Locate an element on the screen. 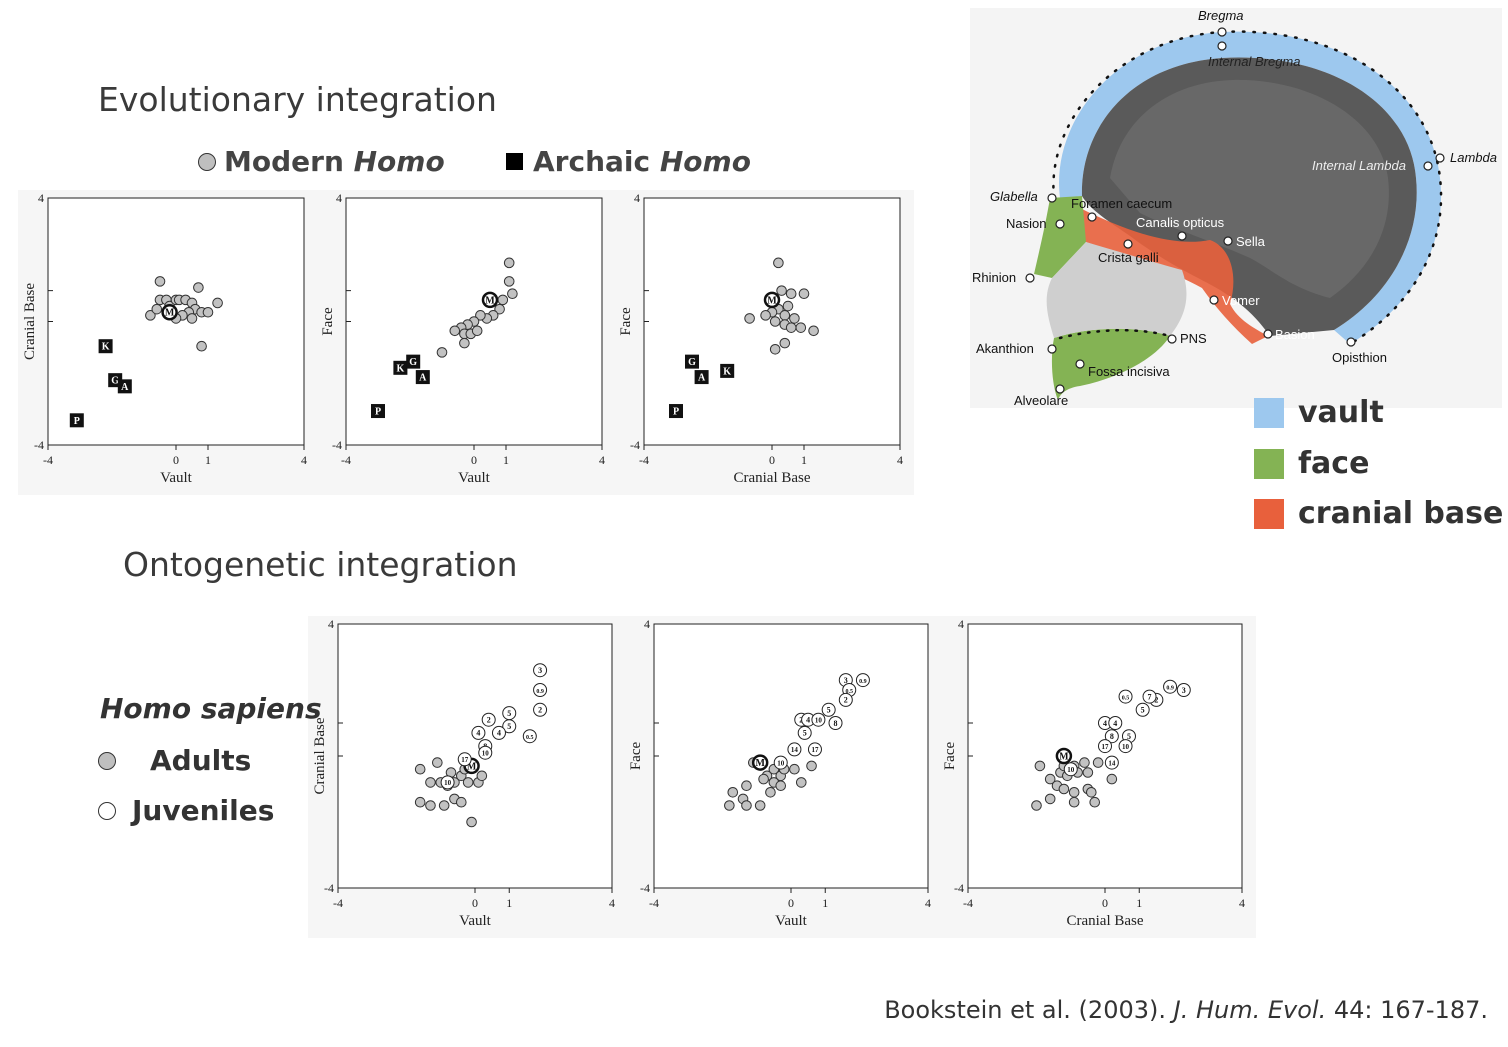 The height and width of the screenshot is (1047, 1508). ontogenetic-title: Ontogenetic integration is located at coordinates (320, 564).